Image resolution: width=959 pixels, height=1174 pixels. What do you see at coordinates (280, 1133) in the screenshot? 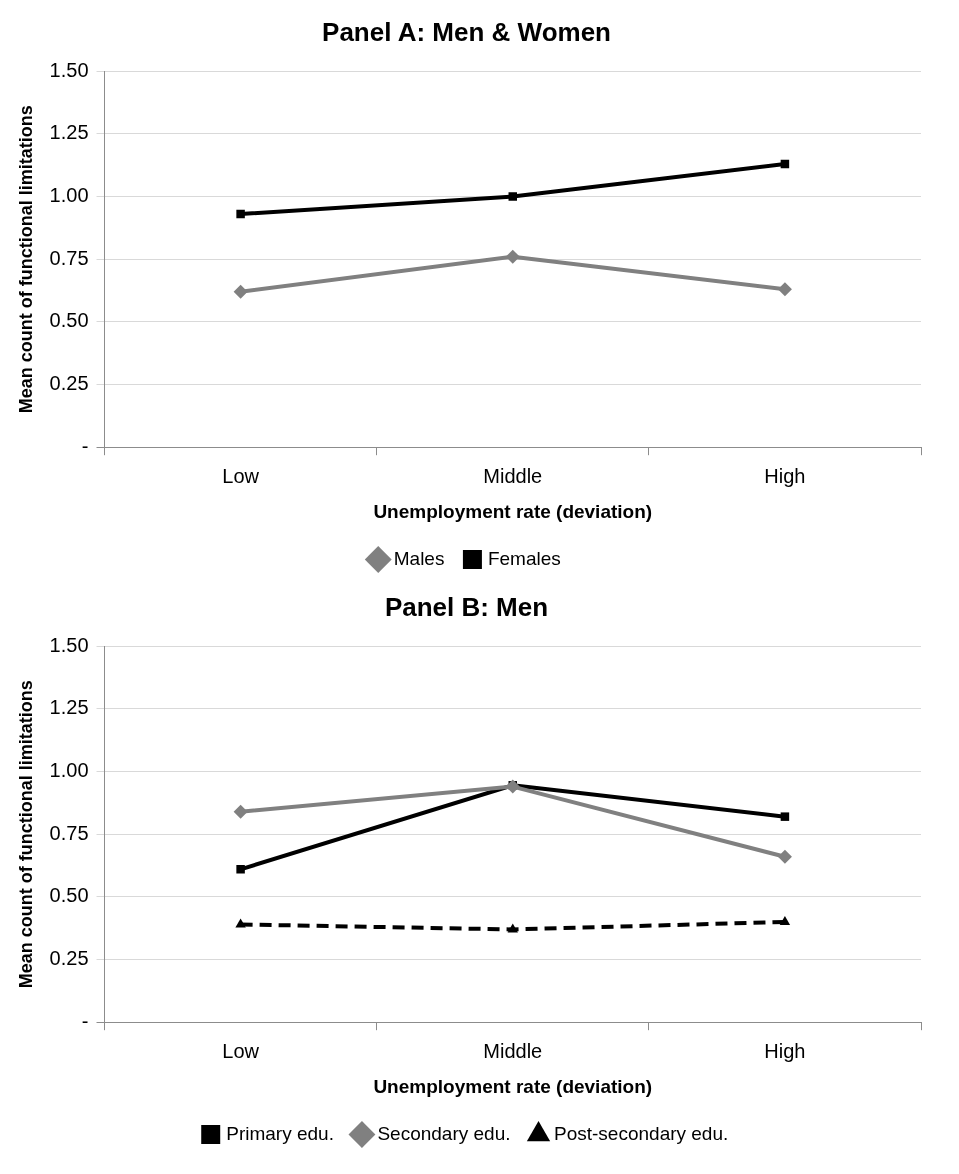
I see `legend-label: Primary edu.` at bounding box center [280, 1133].